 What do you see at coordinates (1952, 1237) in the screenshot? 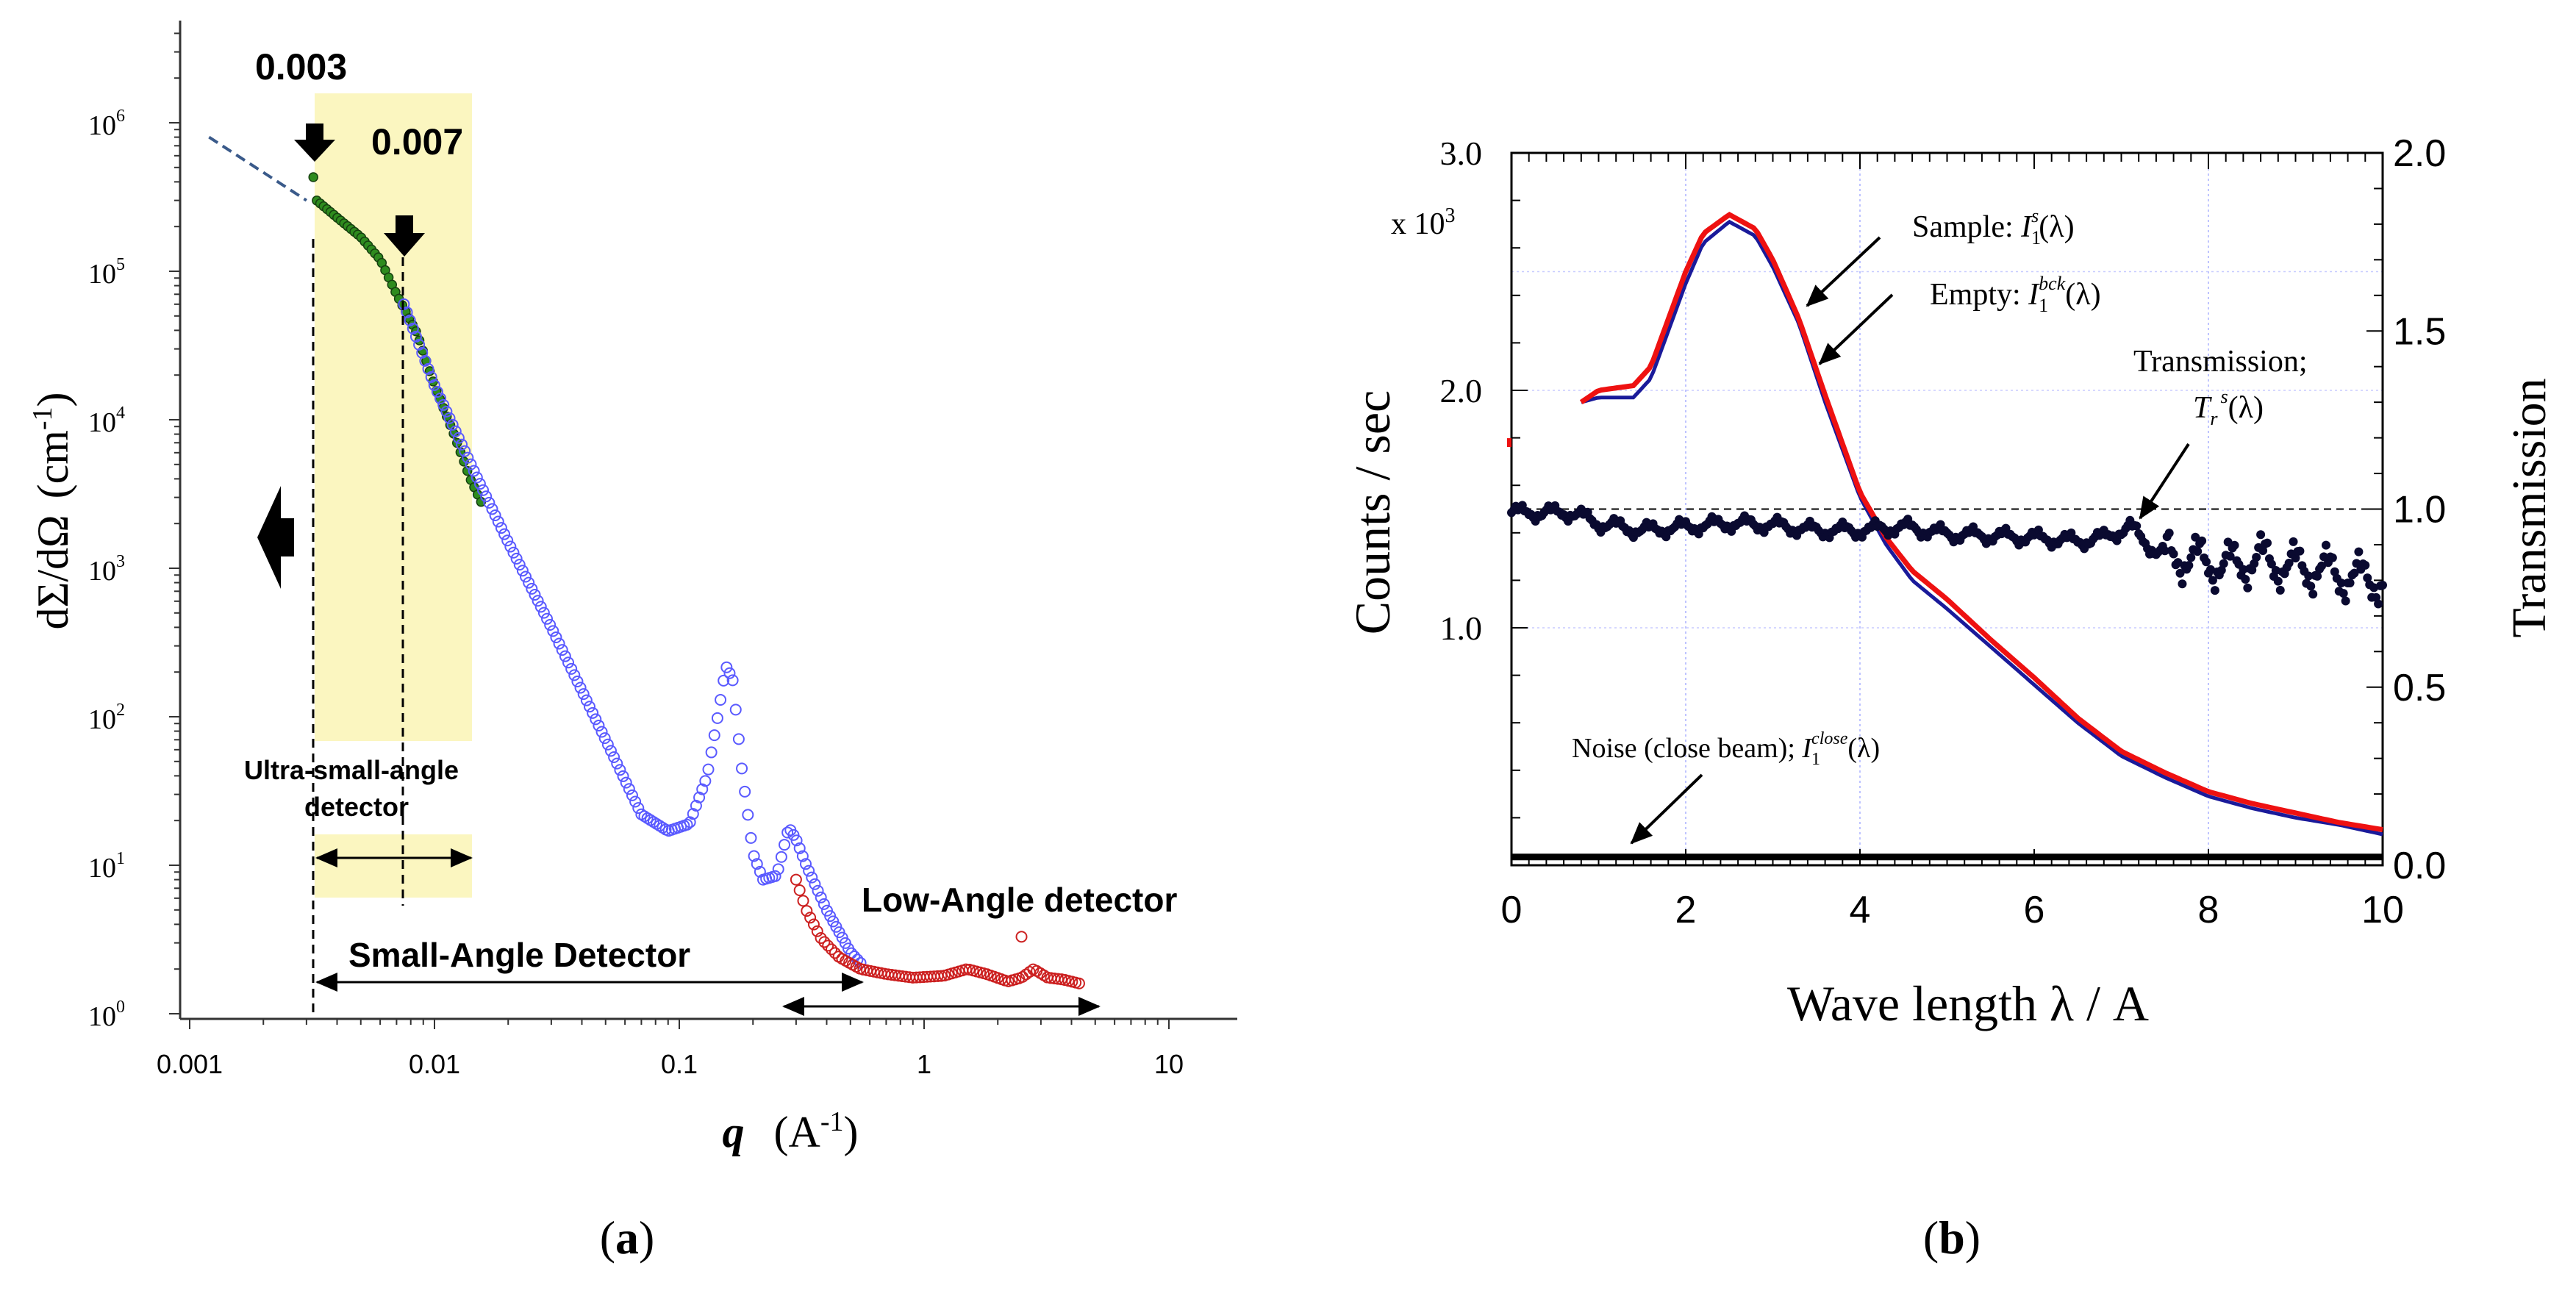
I see `panel-b-caption: (b)` at bounding box center [1952, 1237].